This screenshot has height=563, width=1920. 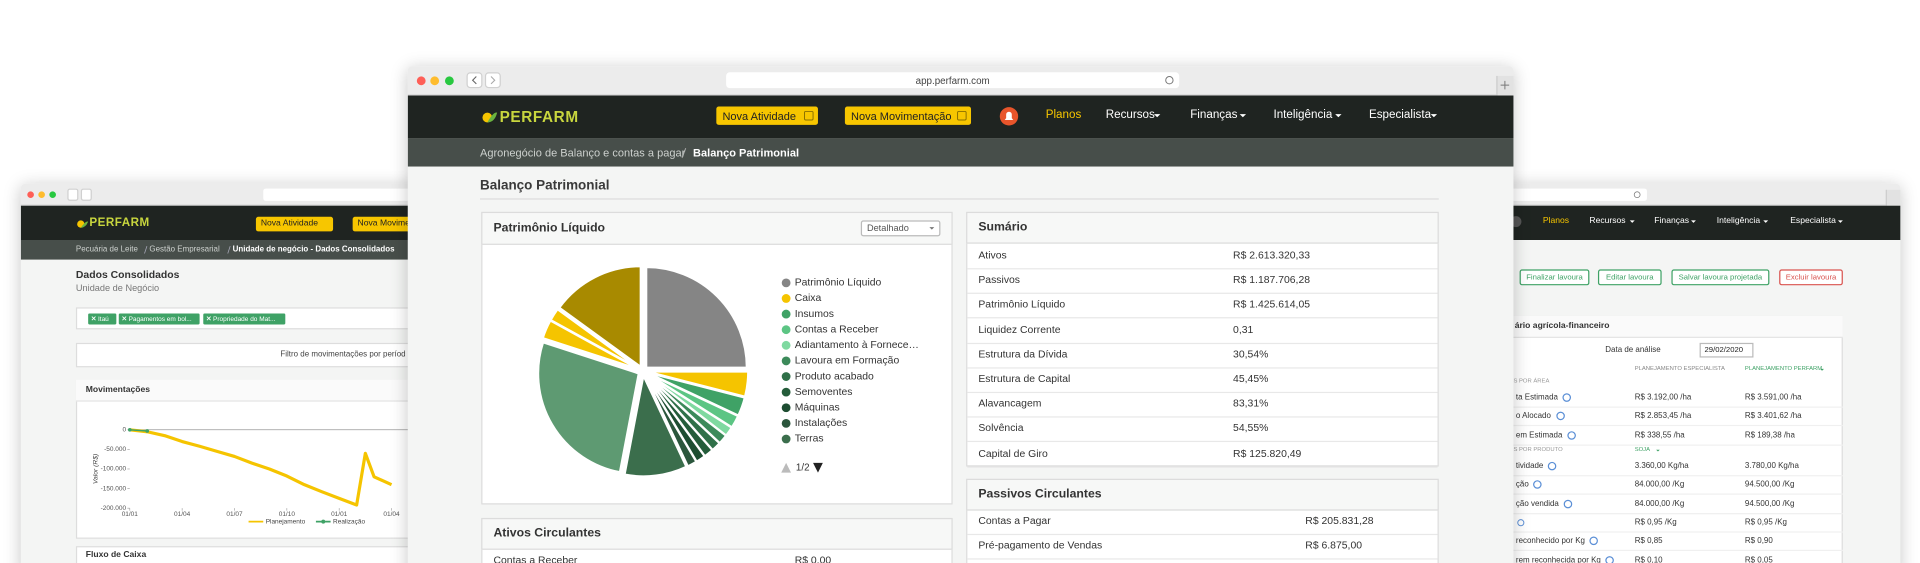 What do you see at coordinates (313, 249) in the screenshot?
I see `breadcrumb-item: Unidade de negócio - Dados Consolidados` at bounding box center [313, 249].